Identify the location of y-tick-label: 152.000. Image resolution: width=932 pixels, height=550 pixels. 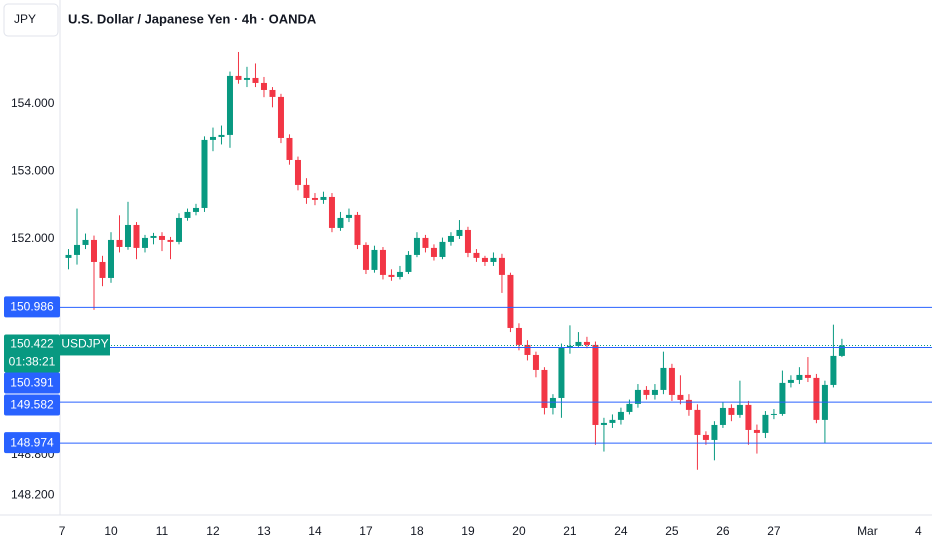
(33, 238).